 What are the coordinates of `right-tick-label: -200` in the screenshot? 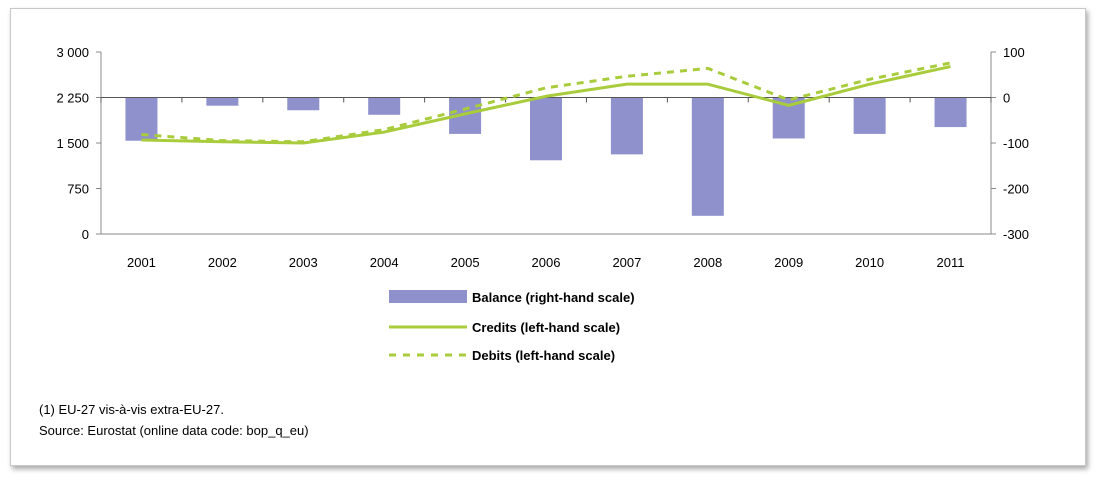 It's located at (1016, 189).